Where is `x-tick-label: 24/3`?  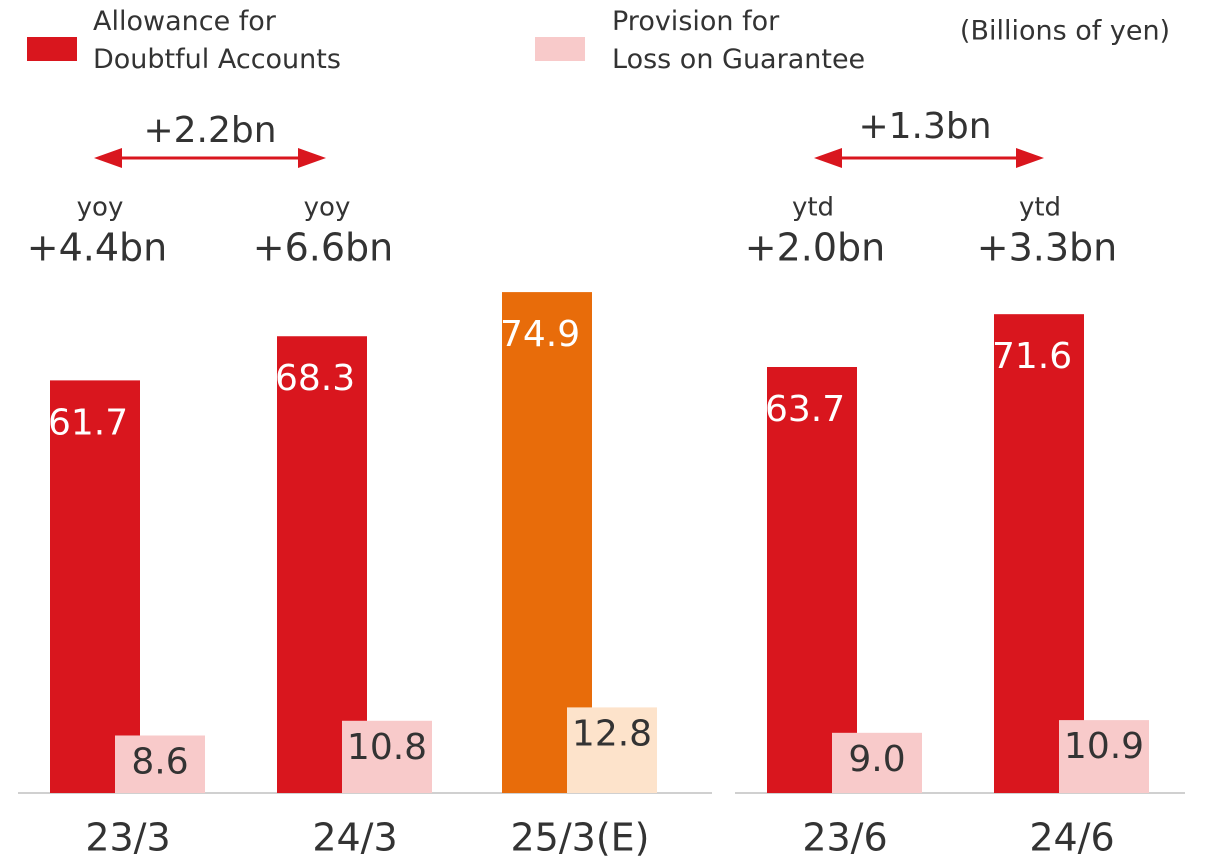 x-tick-label: 24/3 is located at coordinates (354, 838).